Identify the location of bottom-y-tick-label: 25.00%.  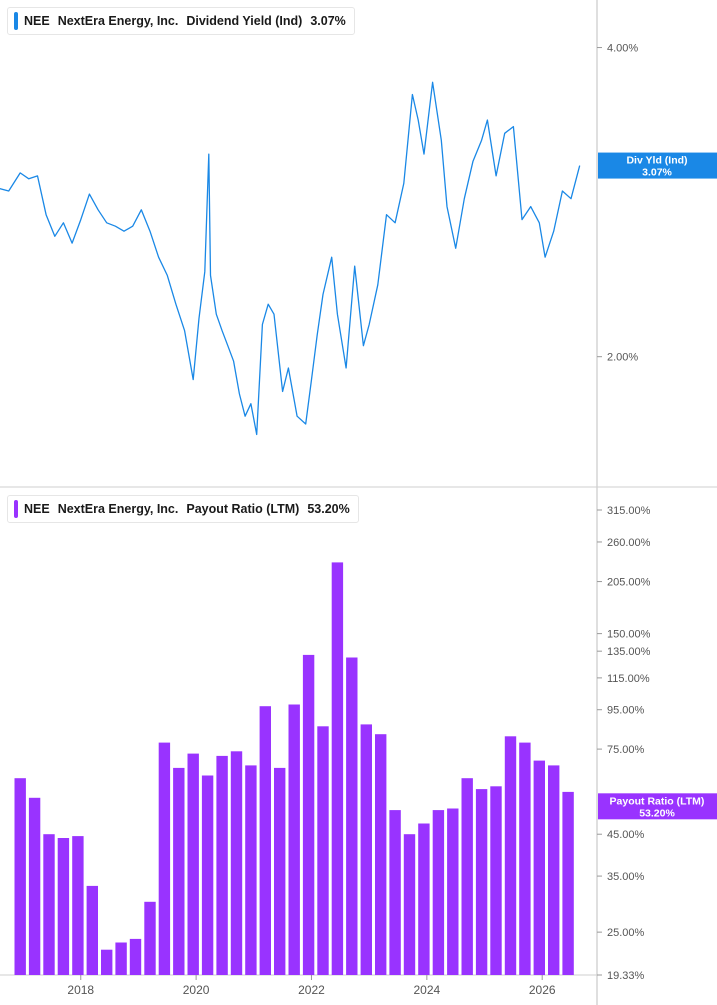
(626, 933).